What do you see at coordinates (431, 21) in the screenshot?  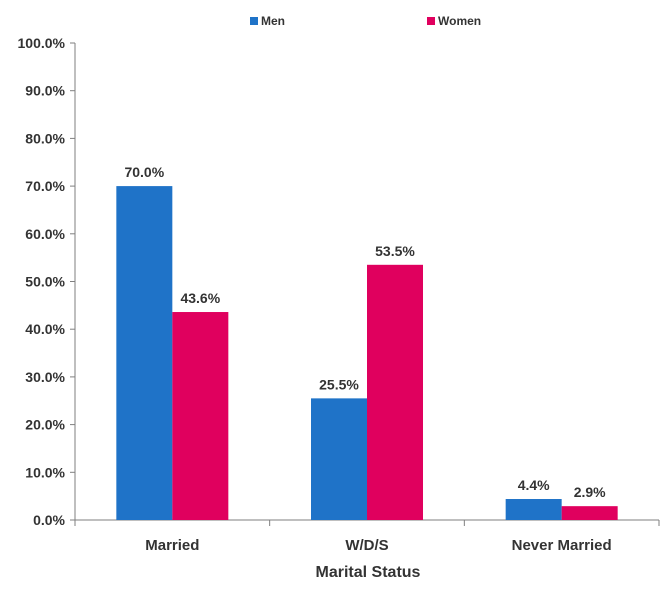 I see `legend-swatch-women` at bounding box center [431, 21].